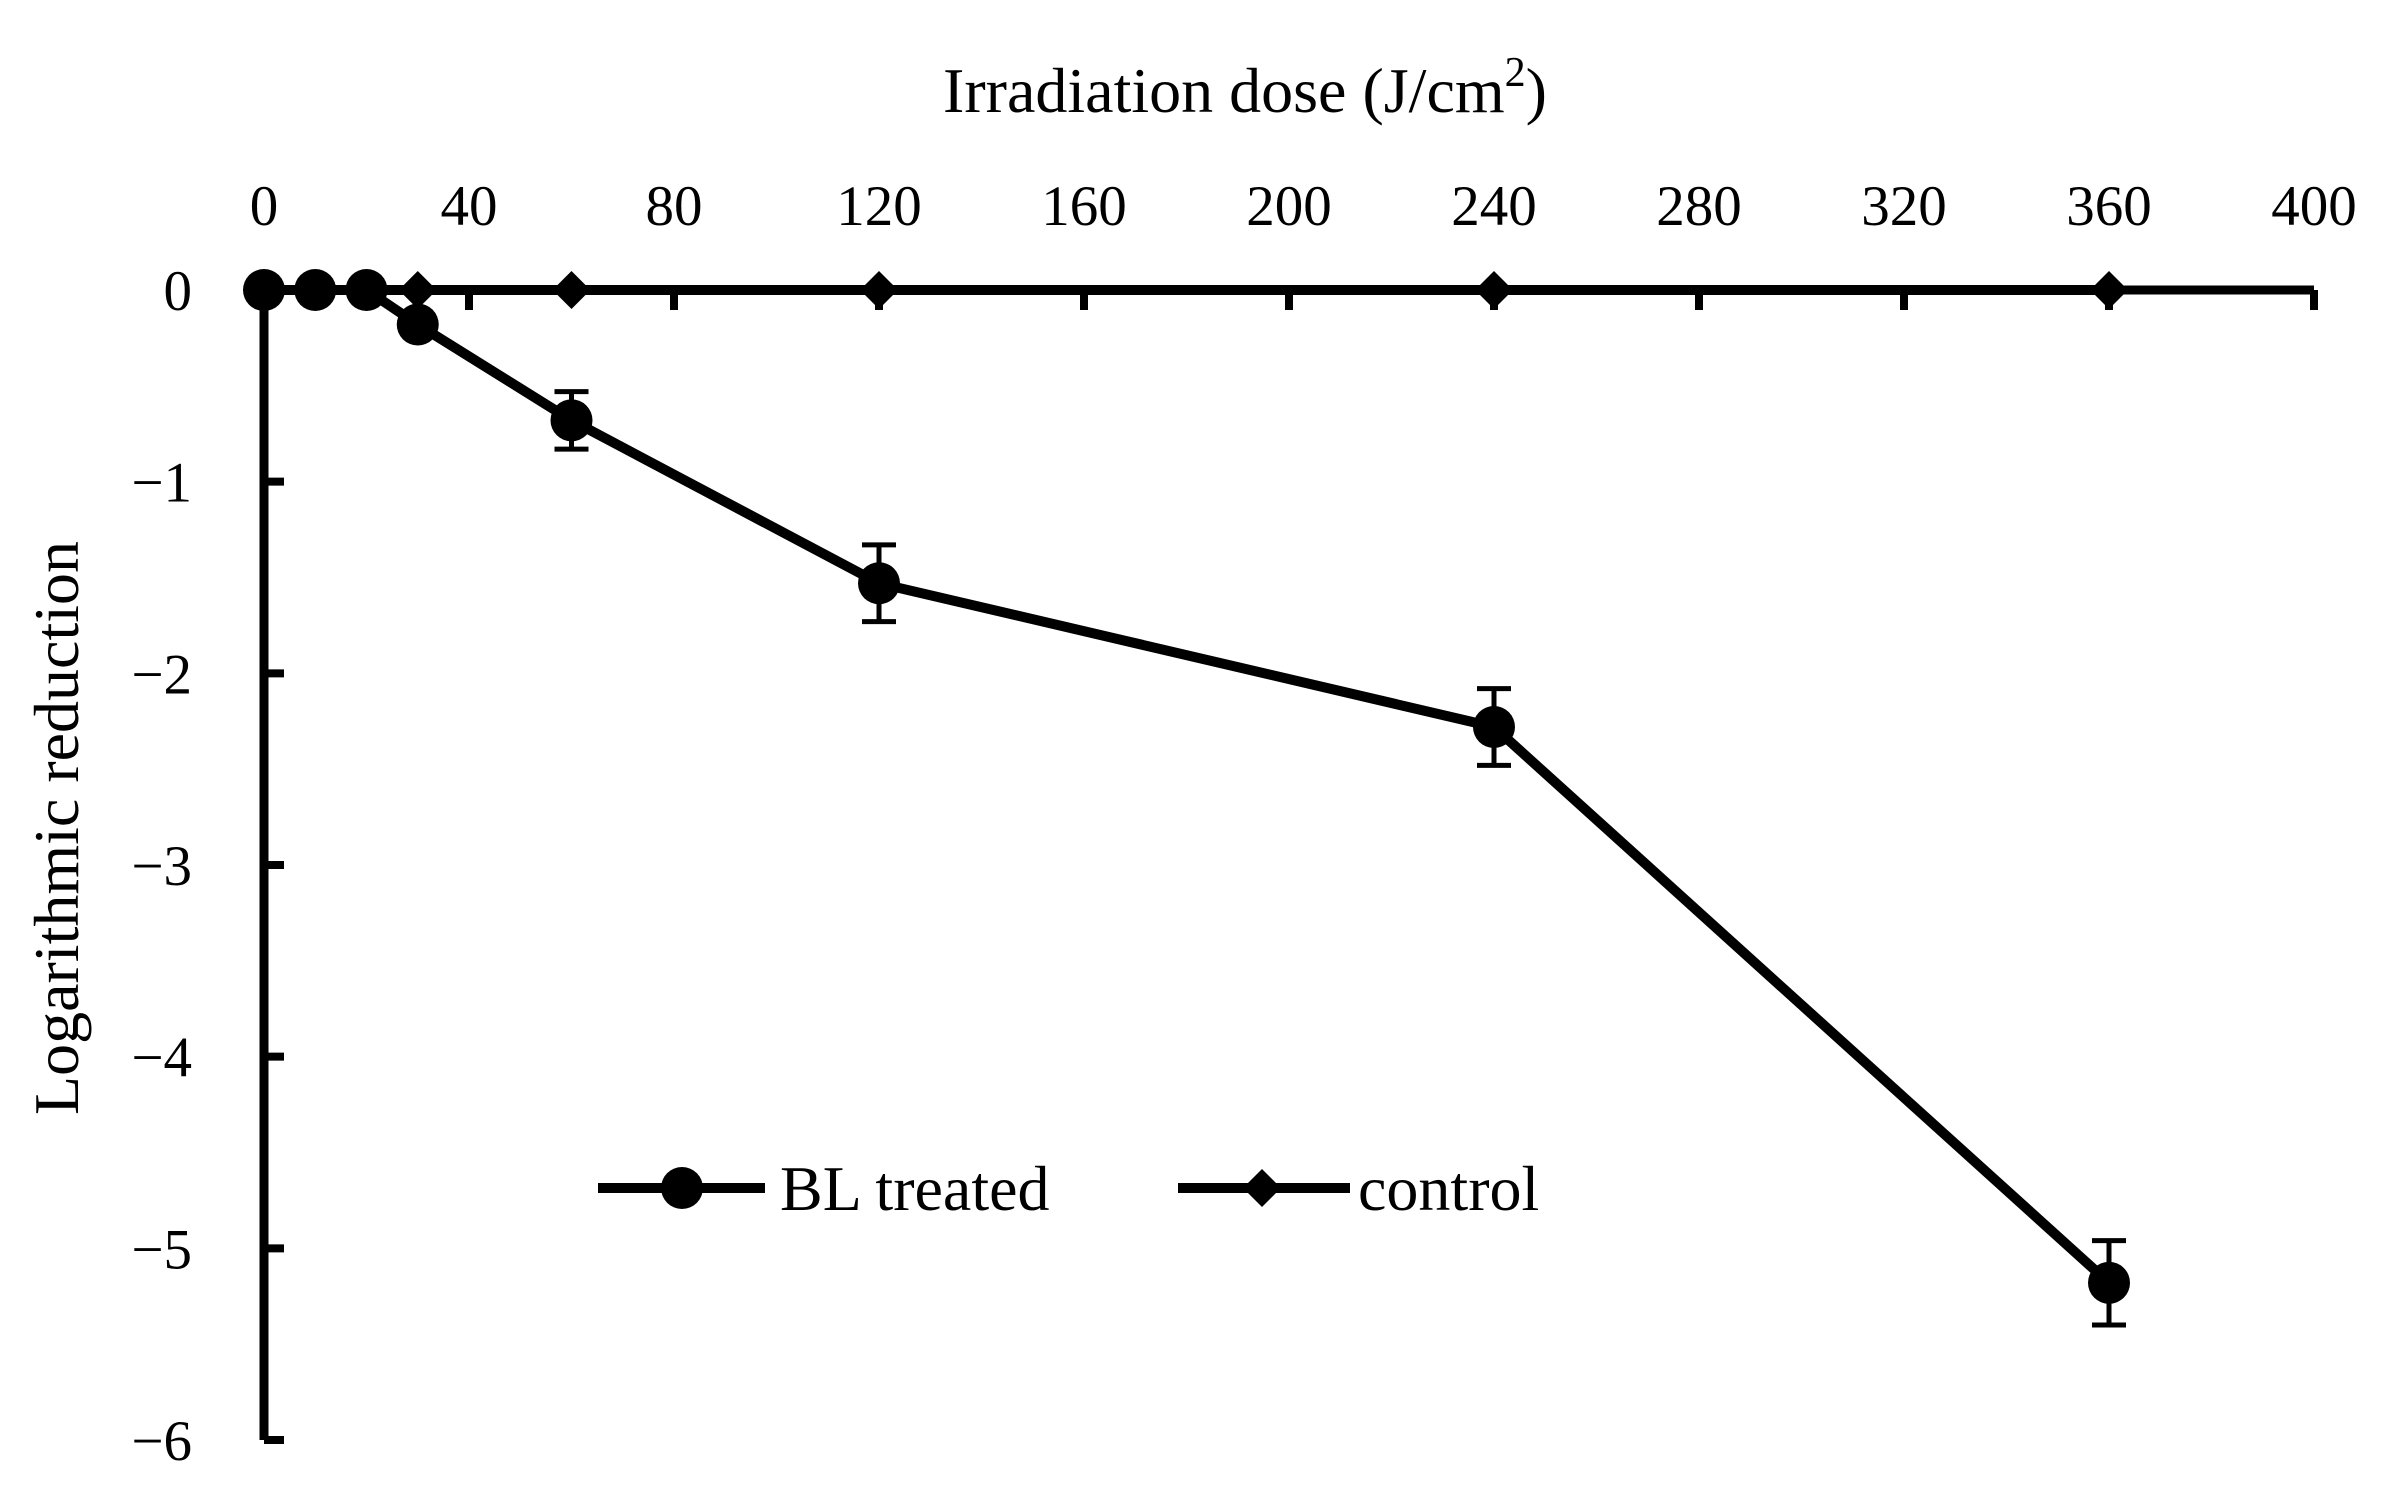  I want to click on legend-label-control: control, so click(1448, 1188).